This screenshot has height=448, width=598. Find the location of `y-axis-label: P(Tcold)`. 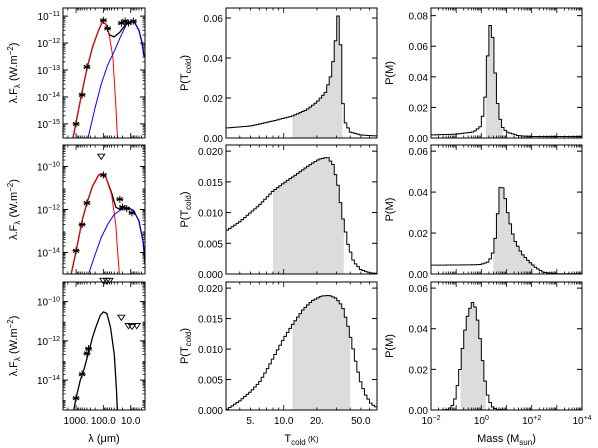

y-axis-label: P(Tcold) is located at coordinates (186, 73).